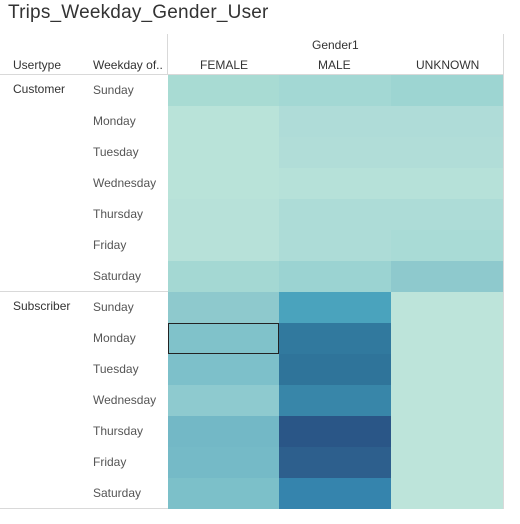 The height and width of the screenshot is (524, 520). I want to click on row-header-usertype: Usertype, so click(37, 65).